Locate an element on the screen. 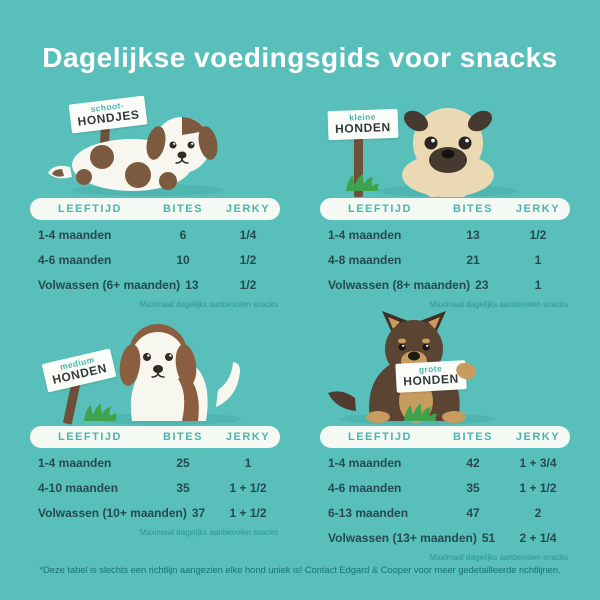  table-row: 4-10 maanden 35 1 + 1/2 is located at coordinates (155, 487).